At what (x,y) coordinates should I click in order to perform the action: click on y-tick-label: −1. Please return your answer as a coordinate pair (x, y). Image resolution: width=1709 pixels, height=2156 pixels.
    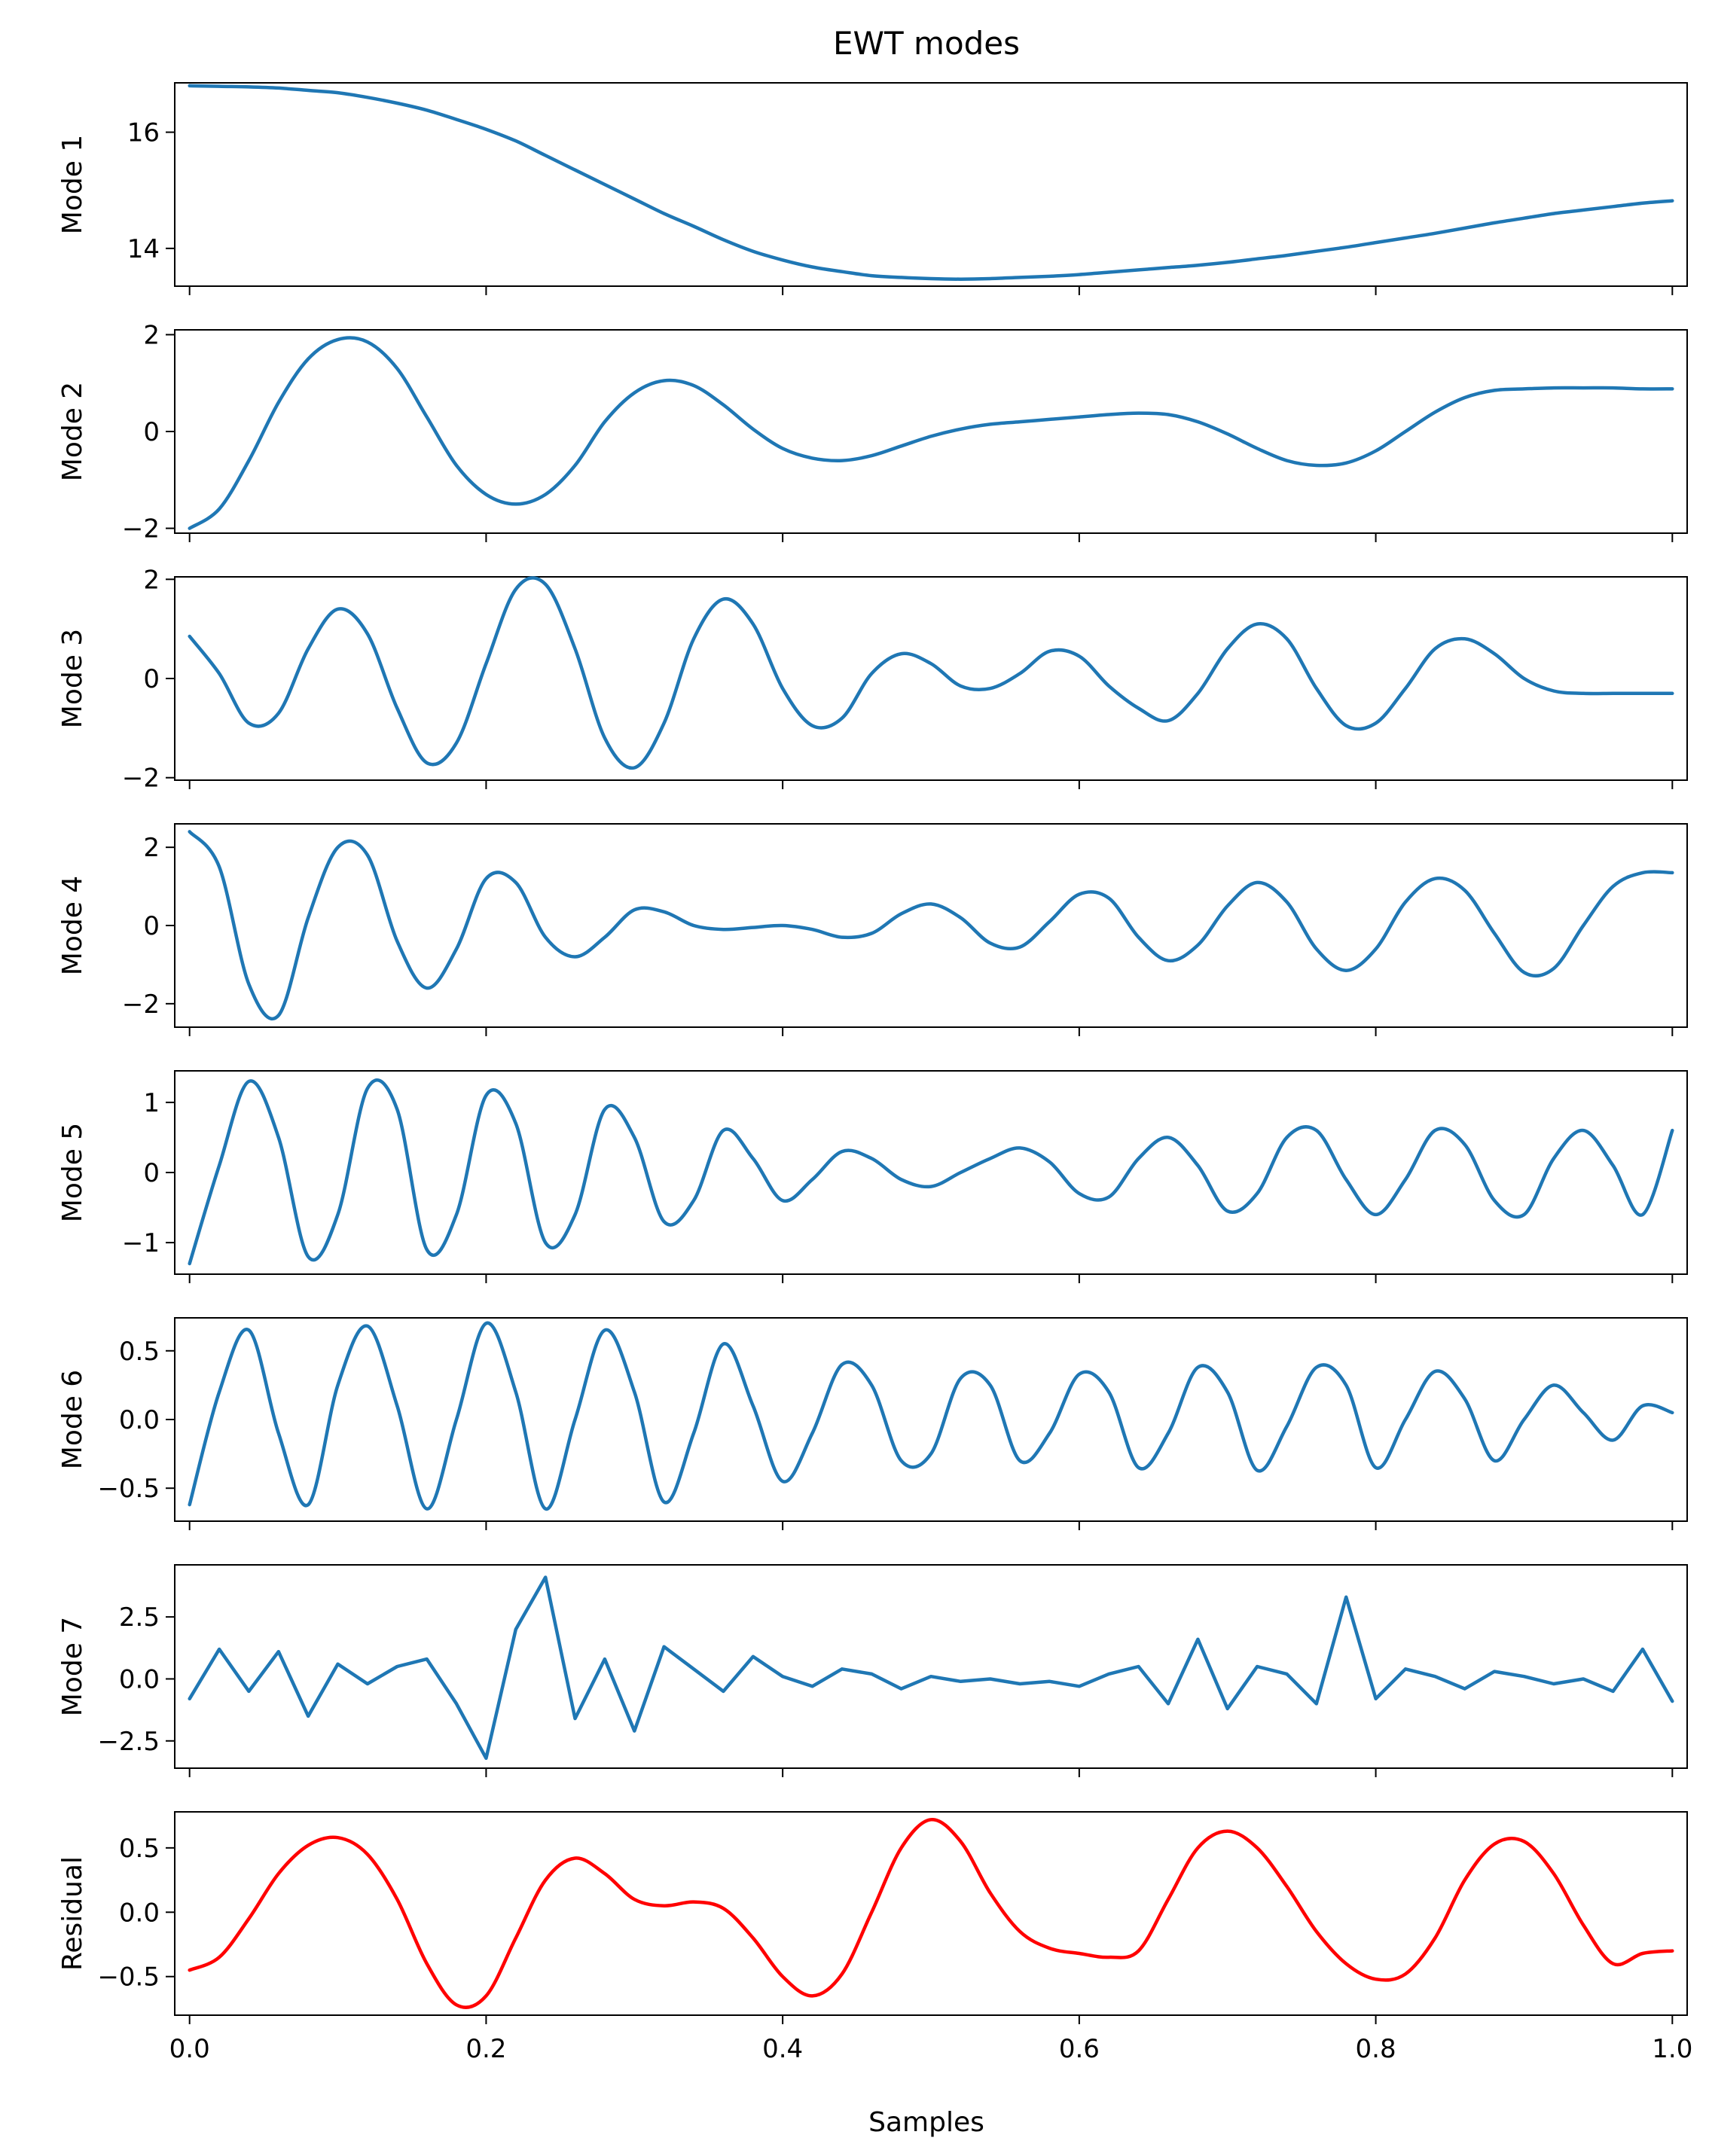
    Looking at the image, I should click on (141, 1243).